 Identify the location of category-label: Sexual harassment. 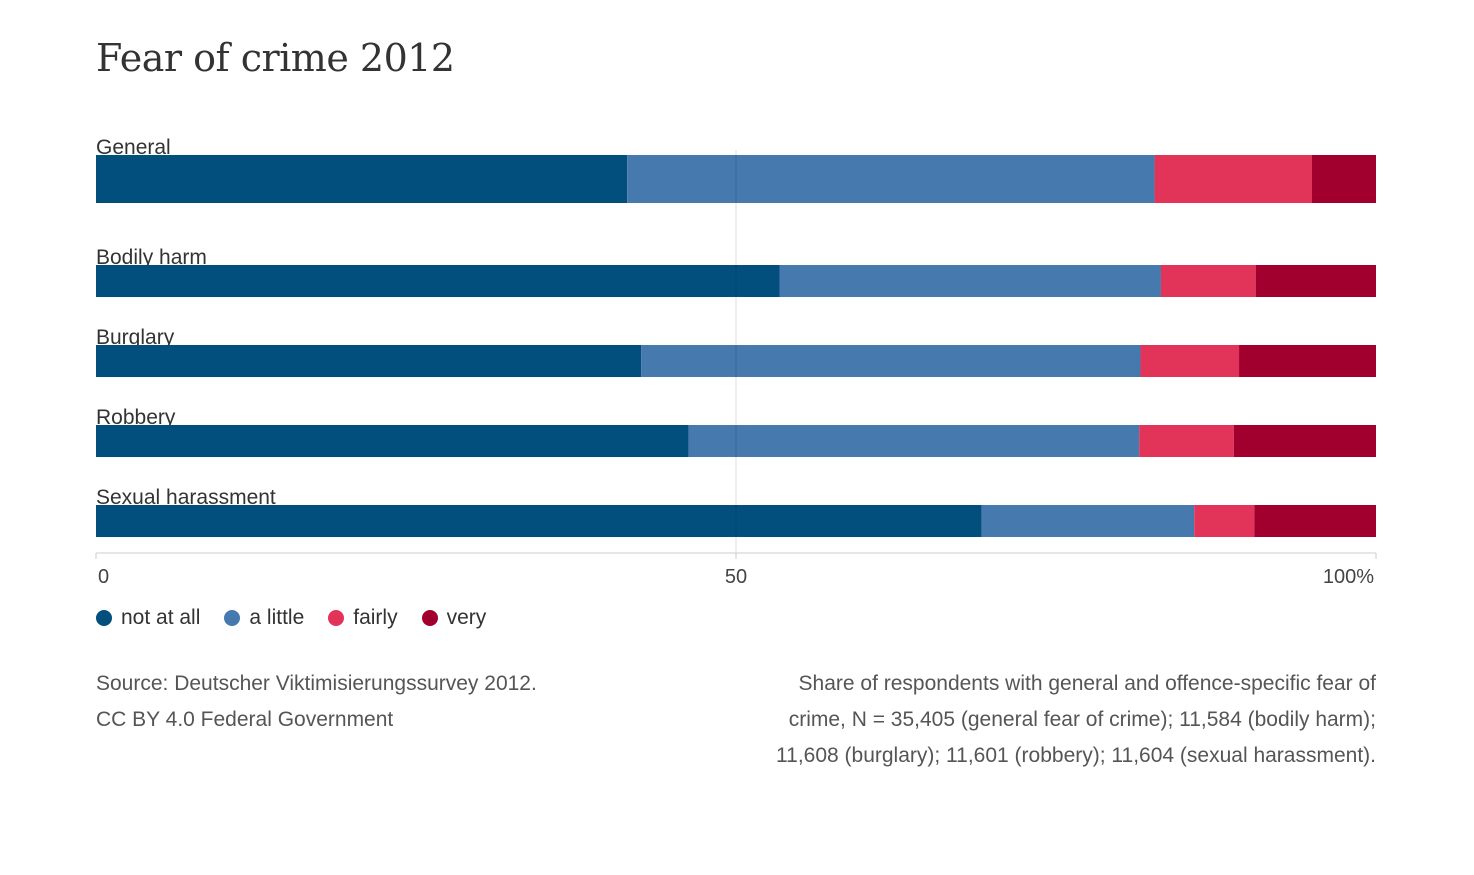
(186, 497).